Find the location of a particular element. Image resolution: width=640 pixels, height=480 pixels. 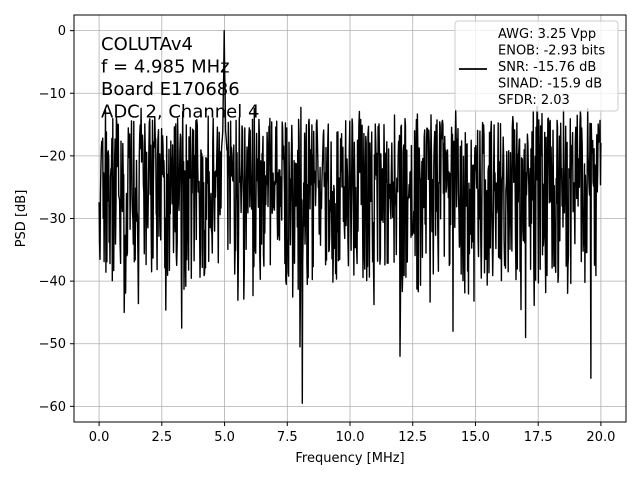

x-tick-label: 10.0 is located at coordinates (350, 437).